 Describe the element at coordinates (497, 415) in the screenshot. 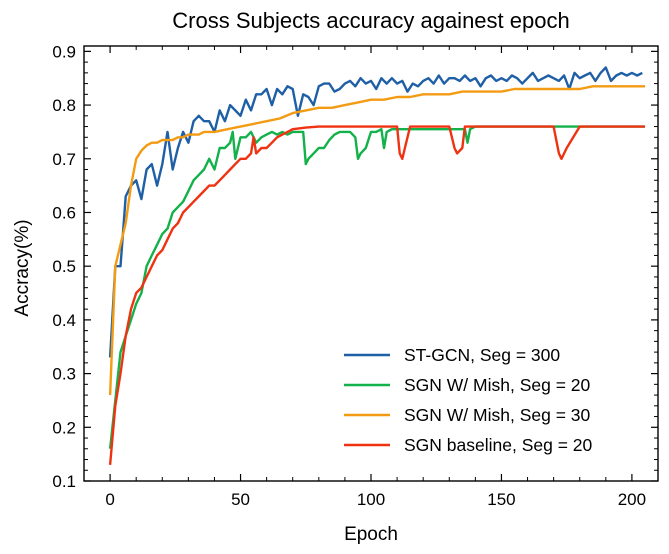

I see `legend-label: SGN W/ Mish, Seg = 30` at that location.